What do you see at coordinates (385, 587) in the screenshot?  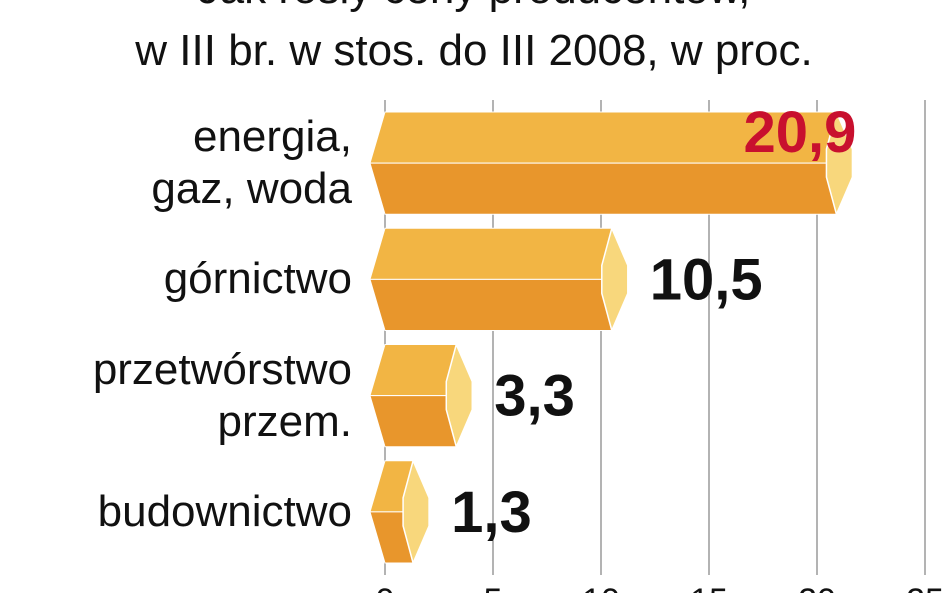 I see `x-tick-label: 0` at bounding box center [385, 587].